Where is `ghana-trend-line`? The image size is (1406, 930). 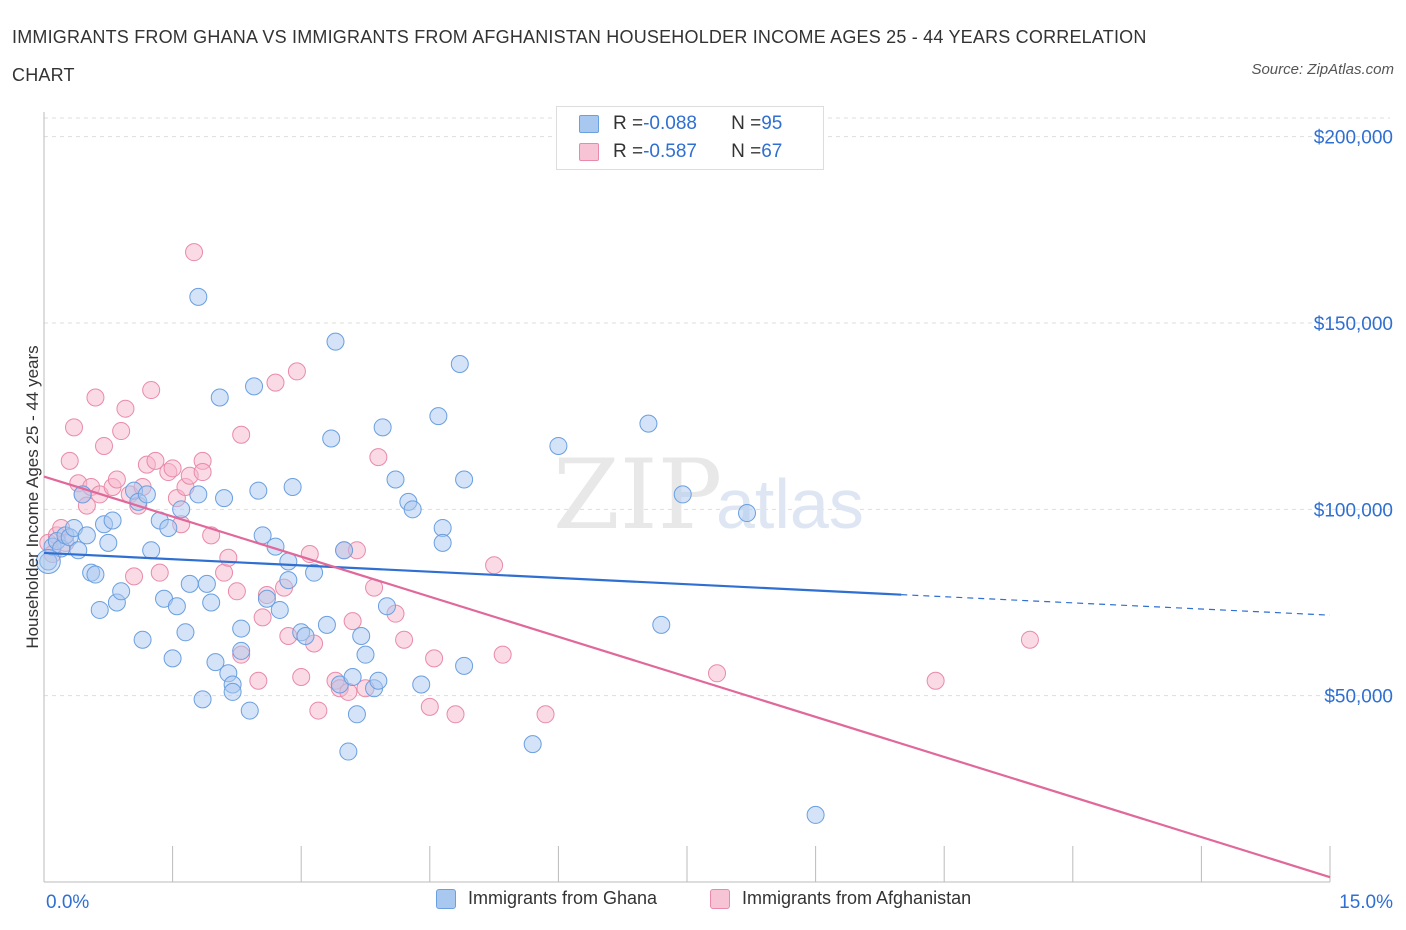
ghana-trend-line is located at coordinates (472, 573).